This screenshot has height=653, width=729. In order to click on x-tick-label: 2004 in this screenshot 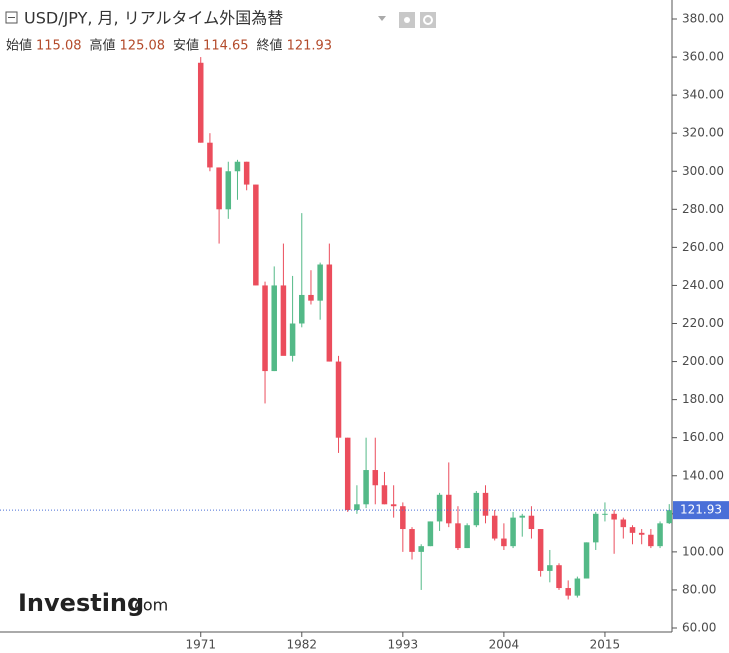, I will do `click(504, 645)`.